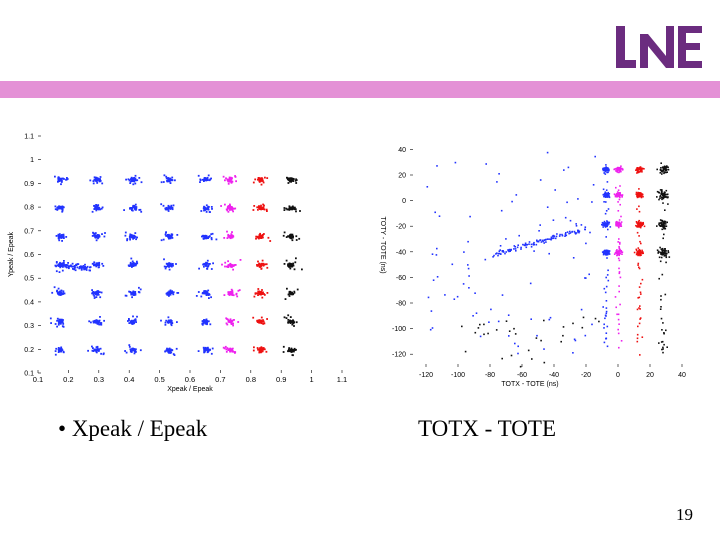 This screenshot has width=720, height=540. I want to click on y-tick-label: 0.4, so click(29, 302).